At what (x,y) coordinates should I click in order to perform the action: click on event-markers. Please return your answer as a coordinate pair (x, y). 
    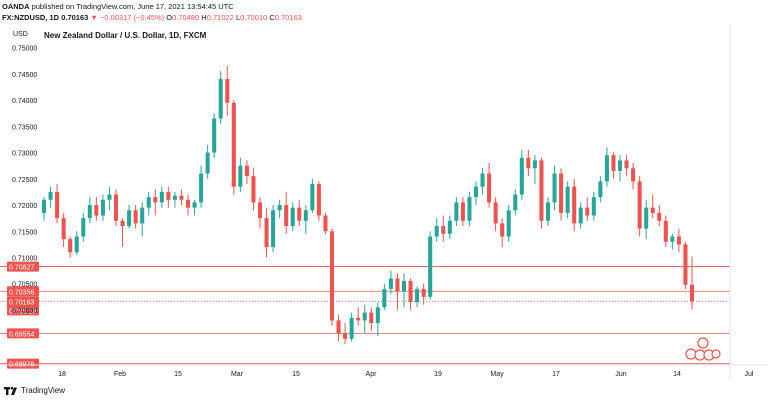
    Looking at the image, I should click on (703, 349).